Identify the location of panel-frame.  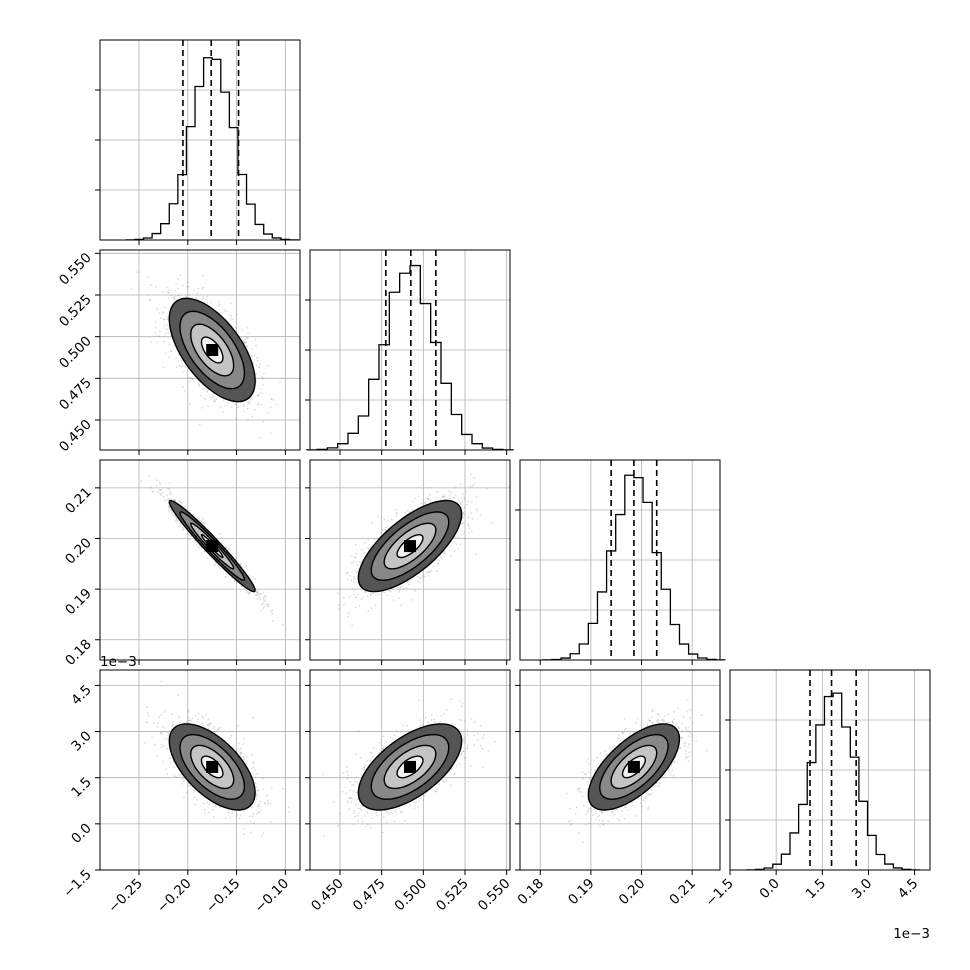
(200, 350).